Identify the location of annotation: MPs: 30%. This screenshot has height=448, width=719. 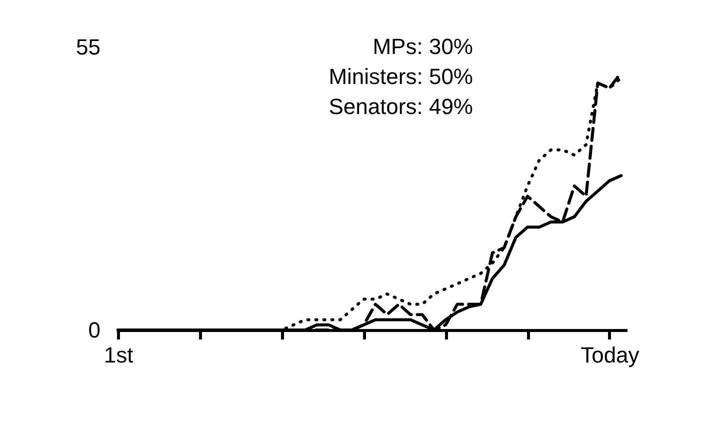
(422, 46).